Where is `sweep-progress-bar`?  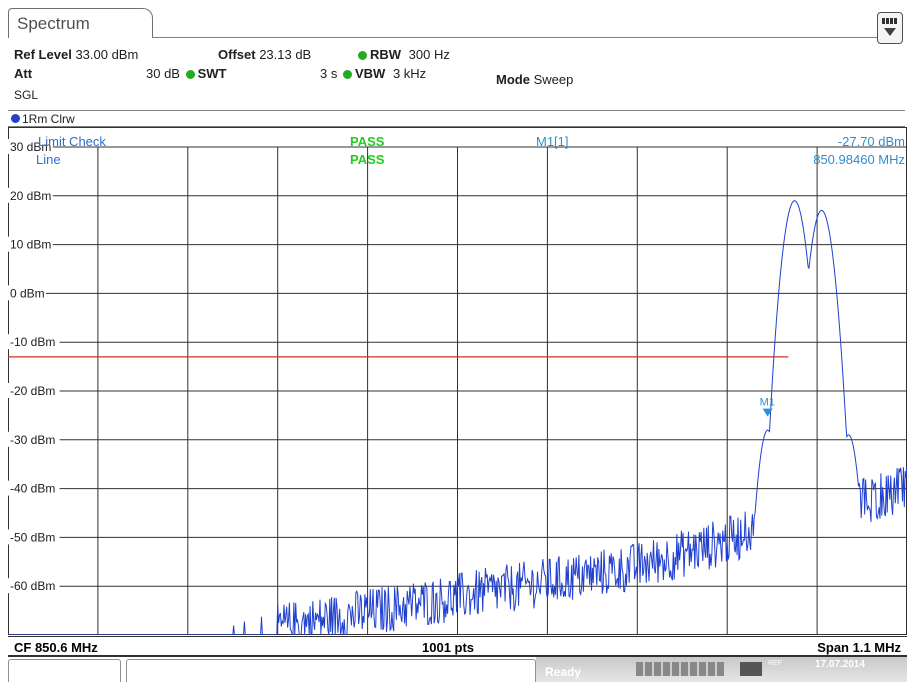
sweep-progress-bar is located at coordinates (680, 669).